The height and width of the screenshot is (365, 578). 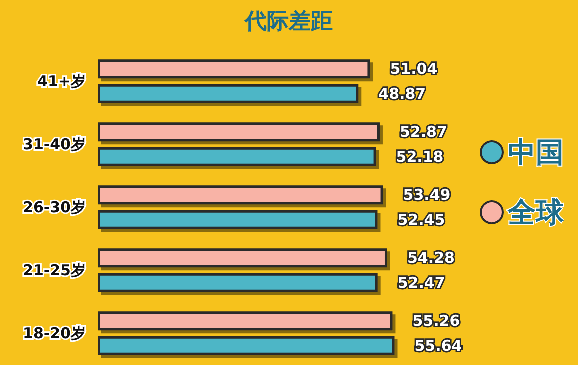 What do you see at coordinates (431, 258) in the screenshot?
I see `data-label: 54.28` at bounding box center [431, 258].